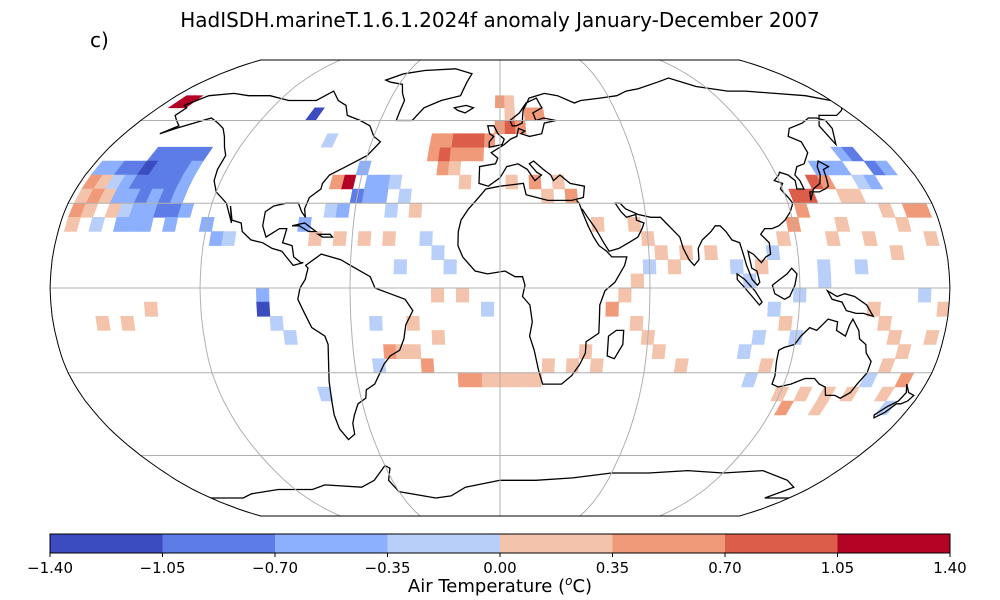 The height and width of the screenshot is (600, 1000). I want to click on colorbar-tick-label: −1.05, so click(162, 568).